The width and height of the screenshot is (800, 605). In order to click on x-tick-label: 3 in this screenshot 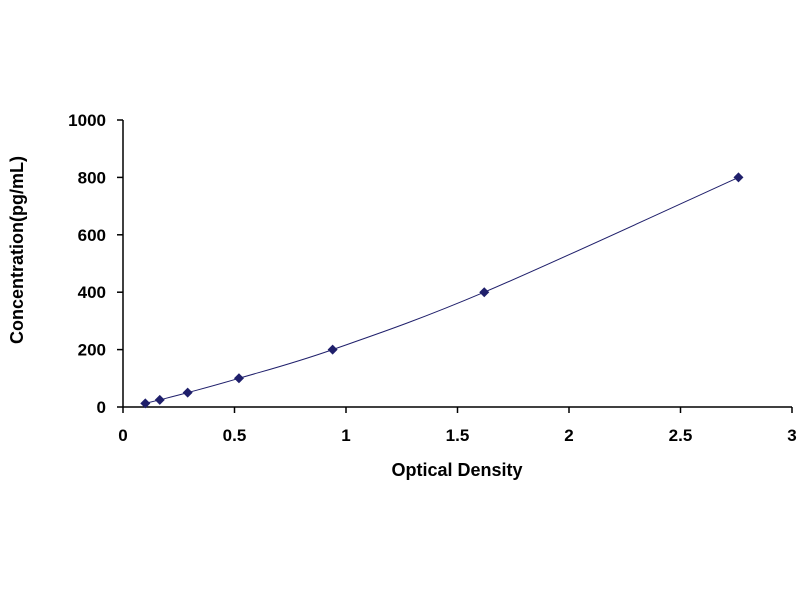, I will do `click(791, 435)`.